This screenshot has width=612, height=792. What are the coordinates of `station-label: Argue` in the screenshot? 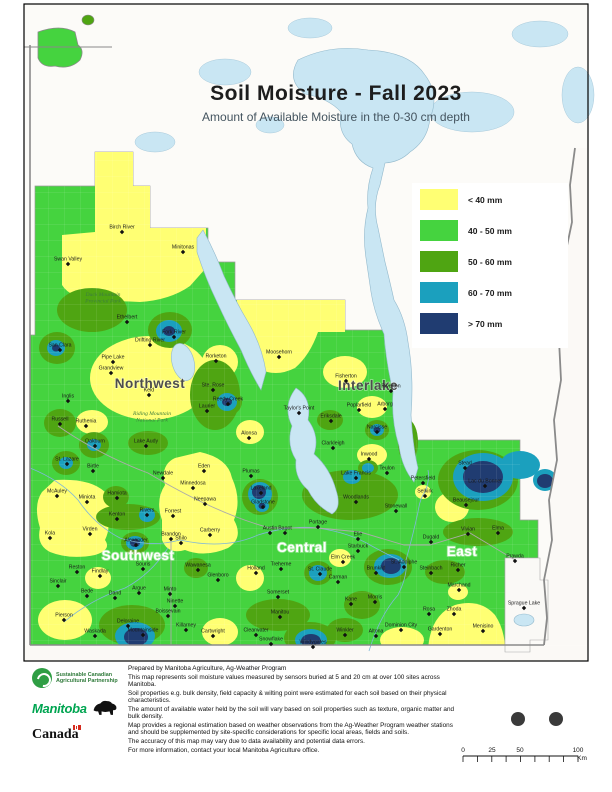 It's located at (139, 589).